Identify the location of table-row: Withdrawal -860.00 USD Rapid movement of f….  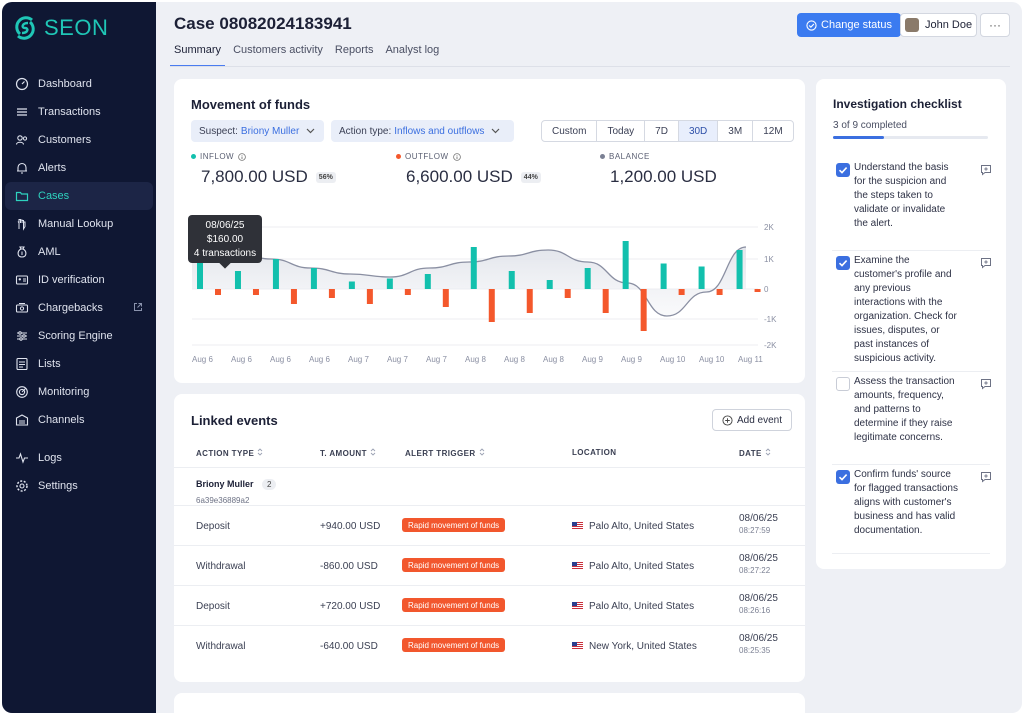
(489, 565).